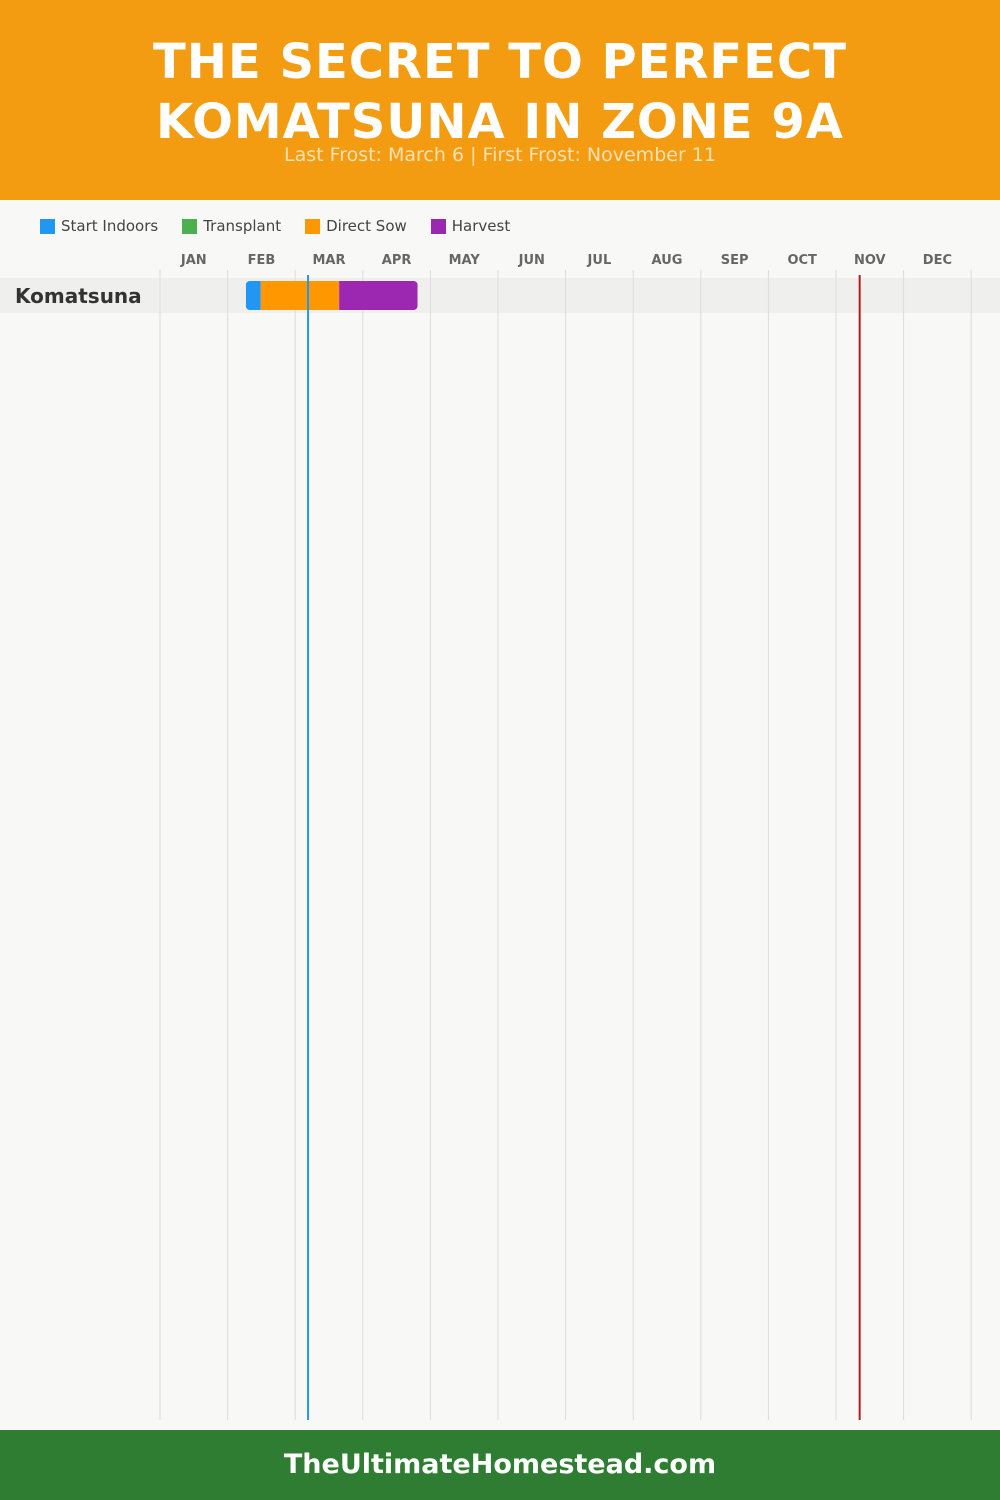 The image size is (1000, 1500). I want to click on legend-item: Transplant, so click(231, 226).